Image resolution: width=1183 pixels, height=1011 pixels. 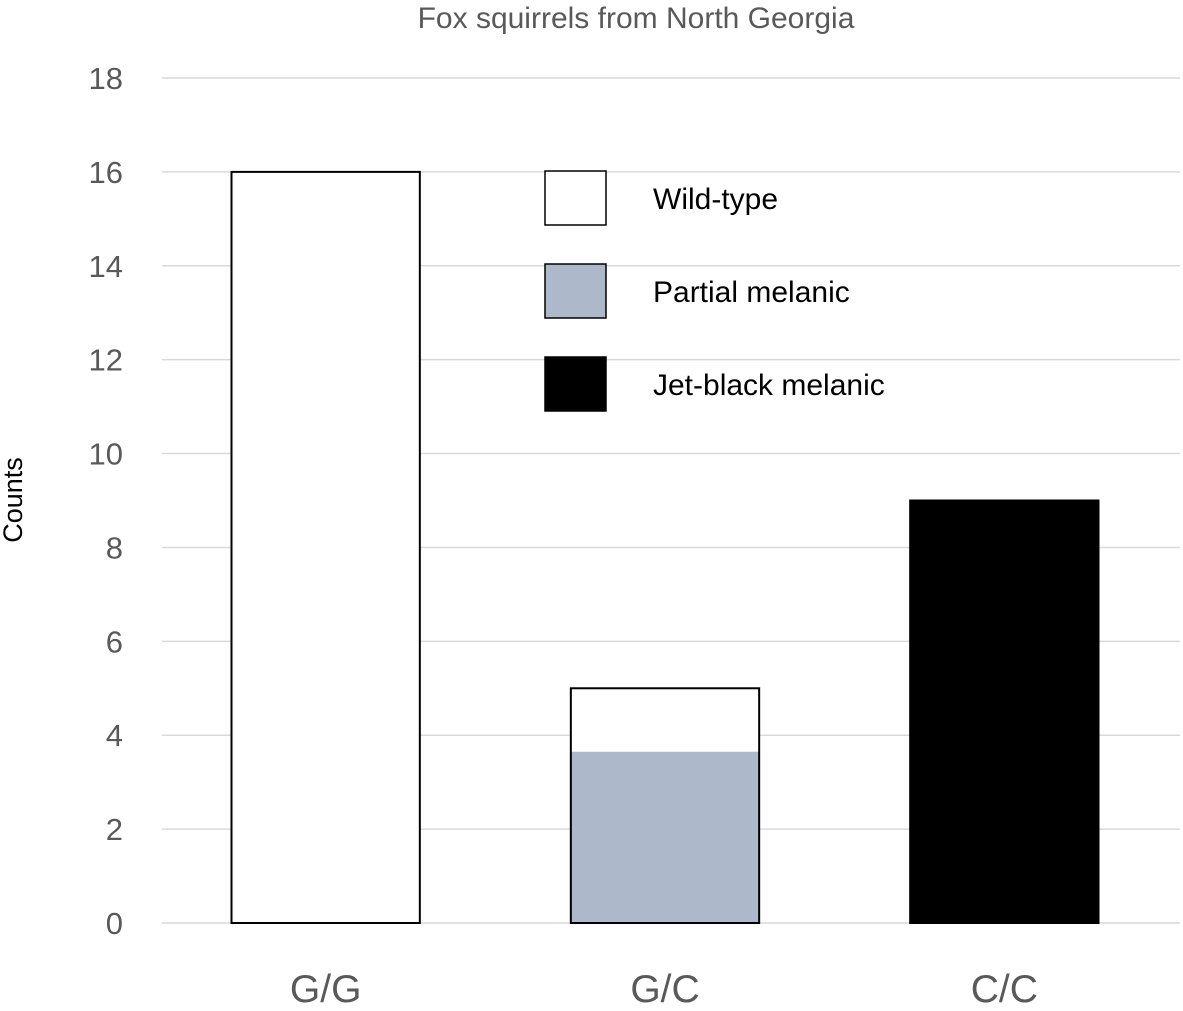 I want to click on y-tick-label: 2, so click(x=114, y=829).